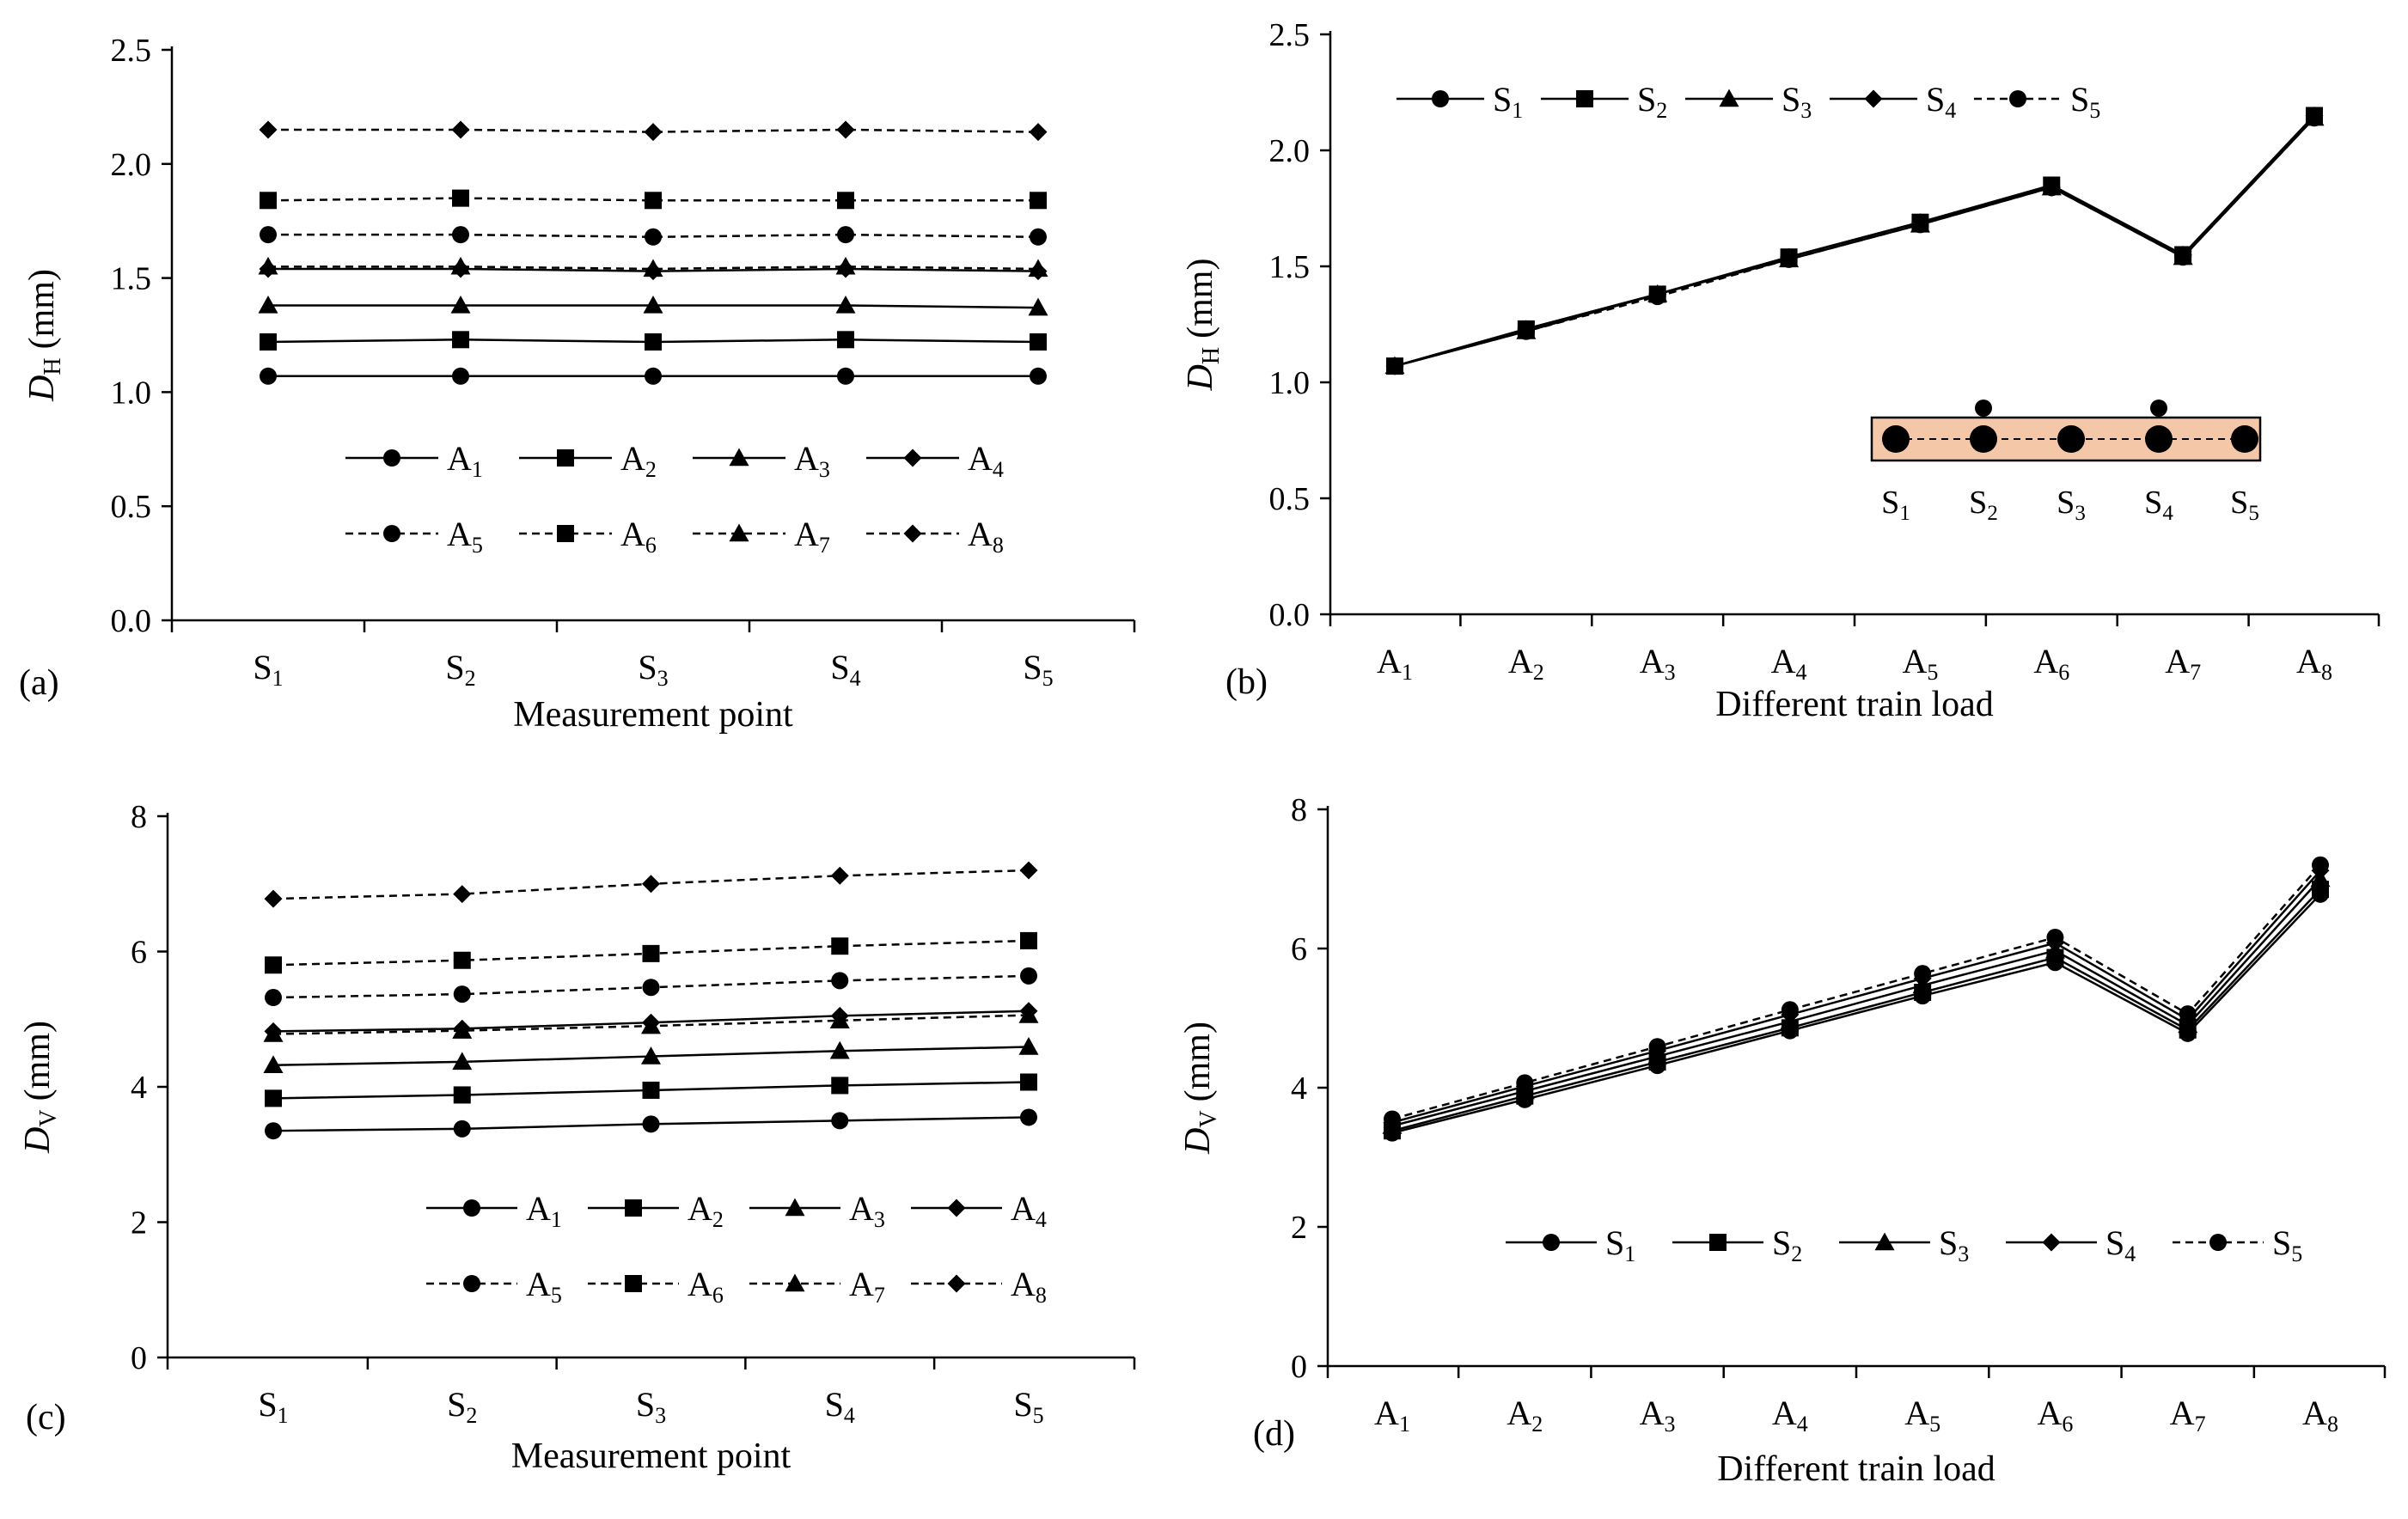 Image resolution: width=2408 pixels, height=1519 pixels. What do you see at coordinates (654, 376) in the screenshot?
I see `series-A1` at bounding box center [654, 376].